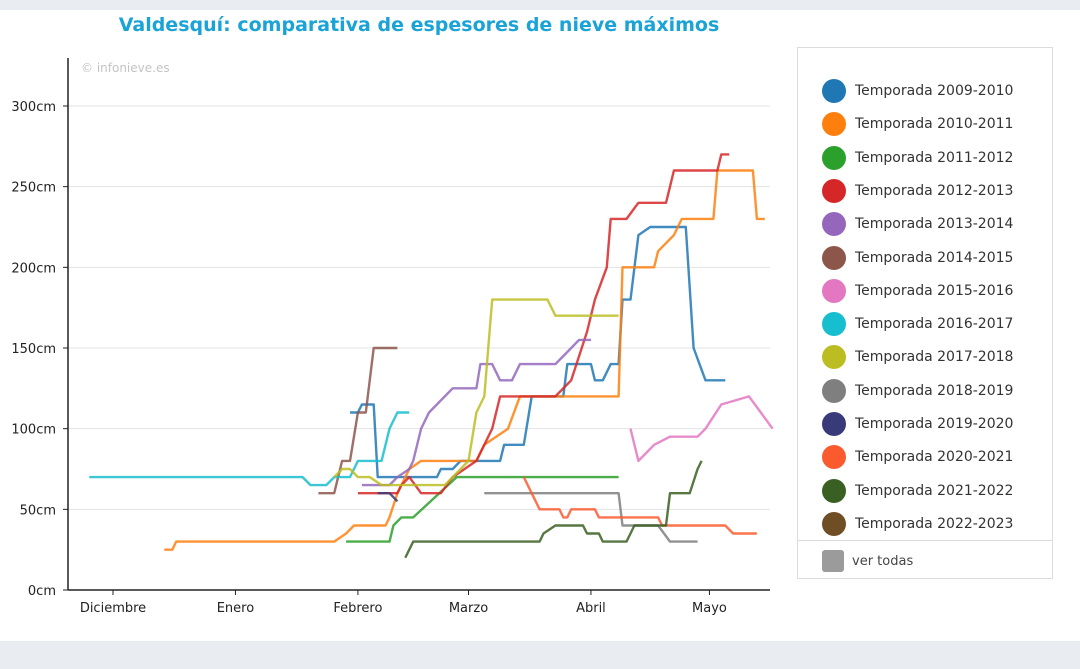 The image size is (1080, 669). What do you see at coordinates (925, 540) in the screenshot?
I see `legend-divider` at bounding box center [925, 540].